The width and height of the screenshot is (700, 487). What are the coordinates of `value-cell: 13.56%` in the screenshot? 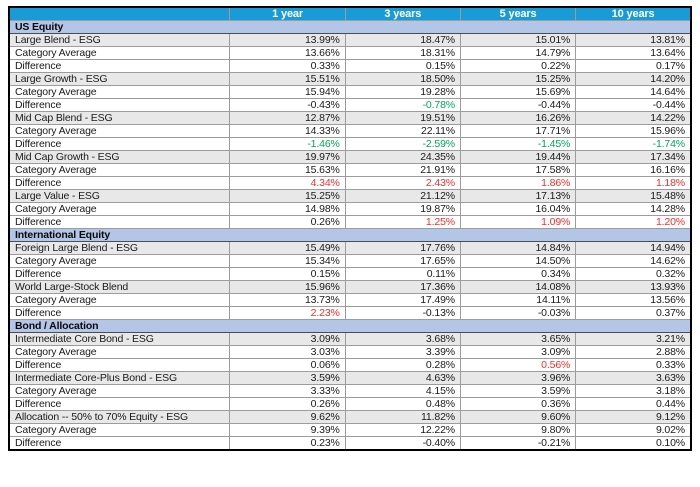 It's located at (633, 300).